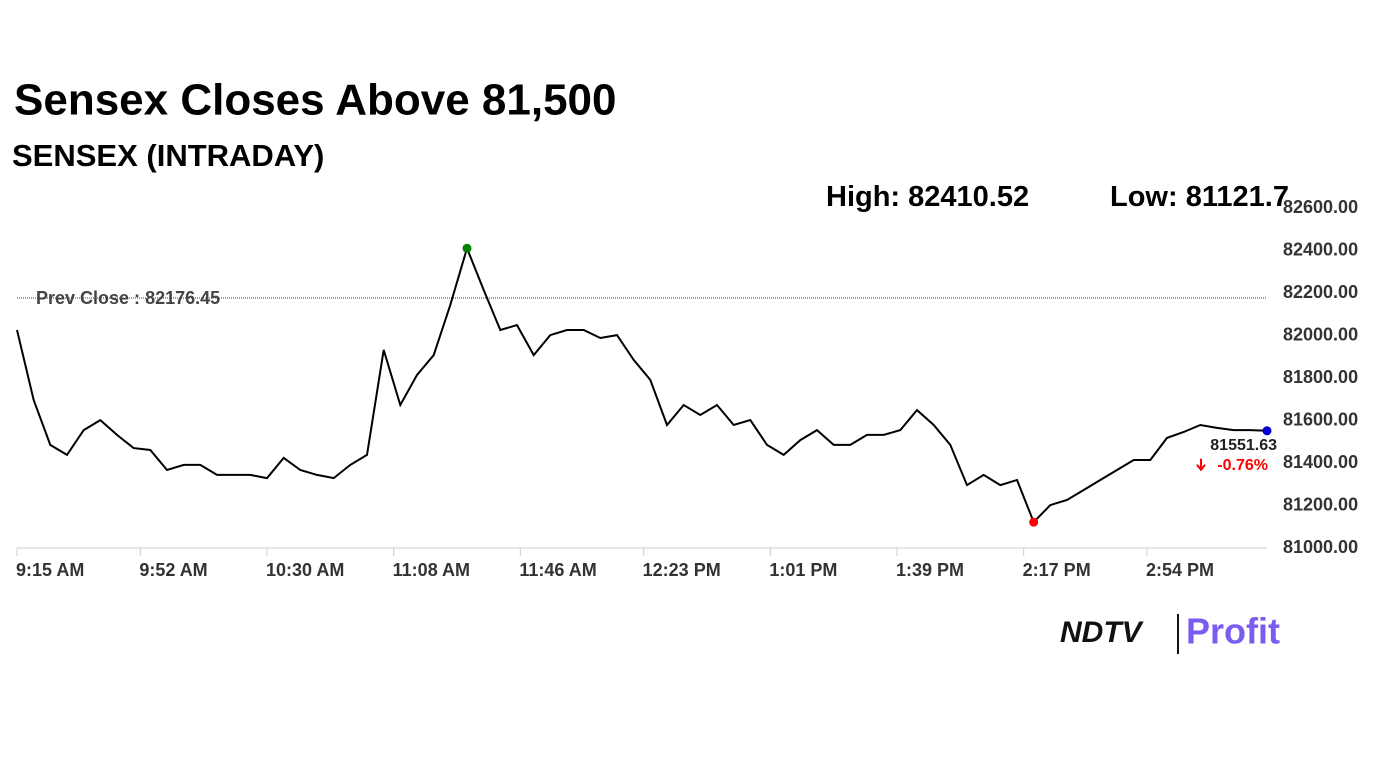 This screenshot has height=777, width=1382. Describe the element at coordinates (557, 570) in the screenshot. I see `x-tick-label: 11:46 AM` at that location.